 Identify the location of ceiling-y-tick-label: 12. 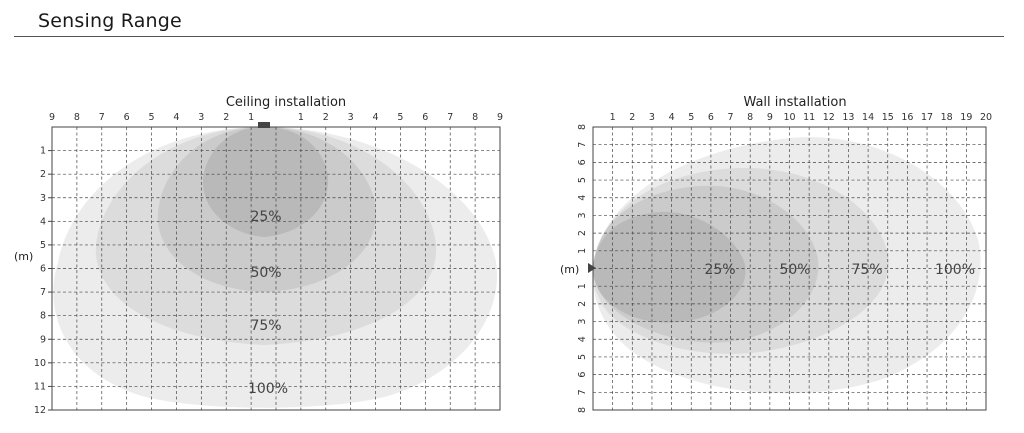
(40, 410).